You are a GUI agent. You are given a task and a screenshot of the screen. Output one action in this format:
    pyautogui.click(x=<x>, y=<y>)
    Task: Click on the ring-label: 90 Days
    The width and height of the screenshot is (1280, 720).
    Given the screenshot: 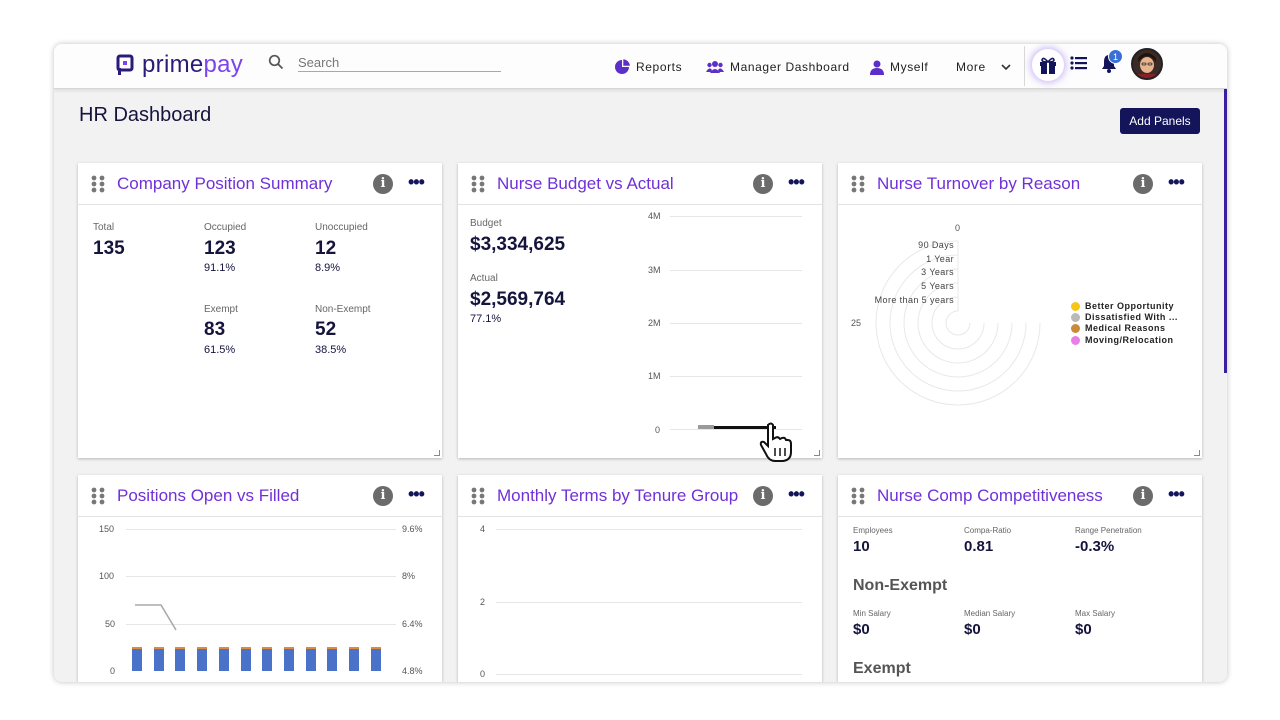 What is the action you would take?
    pyautogui.click(x=936, y=245)
    